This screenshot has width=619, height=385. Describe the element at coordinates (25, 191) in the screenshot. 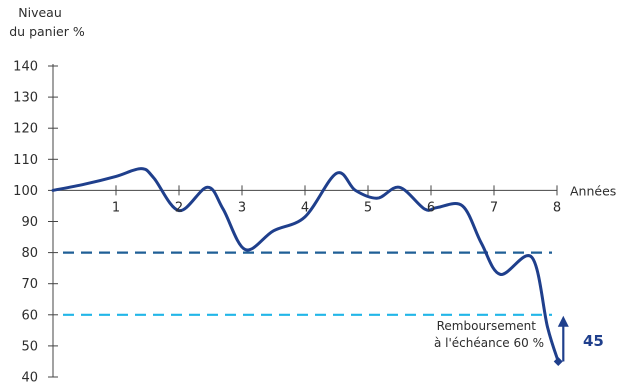

I see `y-tick-label: 100` at that location.